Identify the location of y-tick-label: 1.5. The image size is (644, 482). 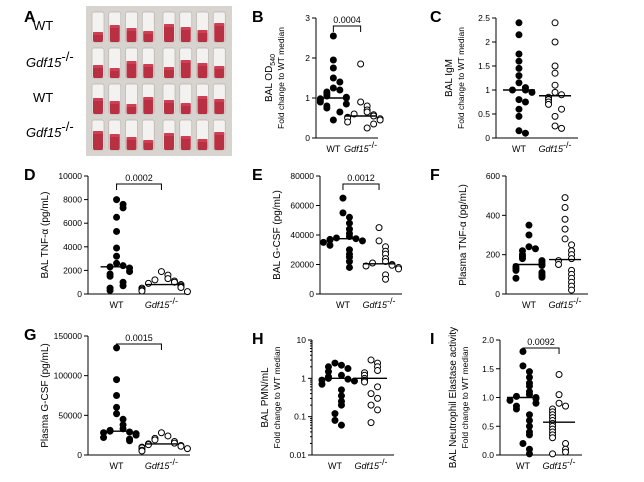
(484, 66).